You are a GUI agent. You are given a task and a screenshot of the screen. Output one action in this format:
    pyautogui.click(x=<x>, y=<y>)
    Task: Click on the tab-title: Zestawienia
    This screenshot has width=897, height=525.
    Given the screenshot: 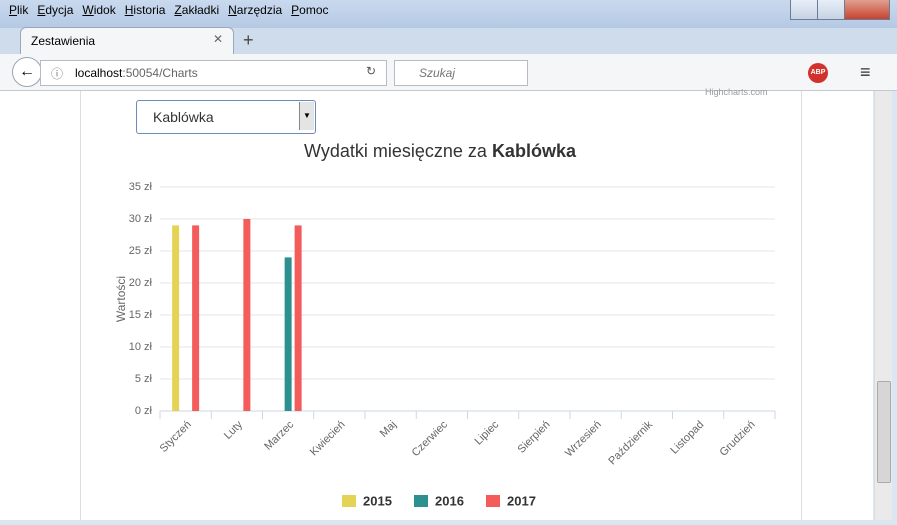 What is the action you would take?
    pyautogui.click(x=63, y=41)
    